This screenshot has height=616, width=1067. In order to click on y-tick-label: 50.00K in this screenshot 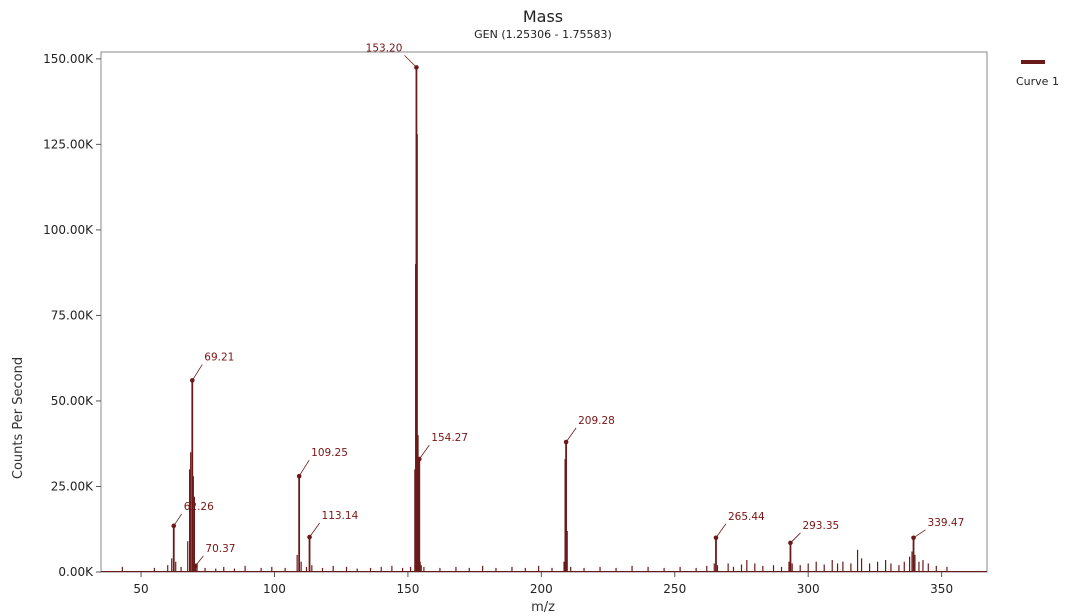, I will do `click(72, 401)`.